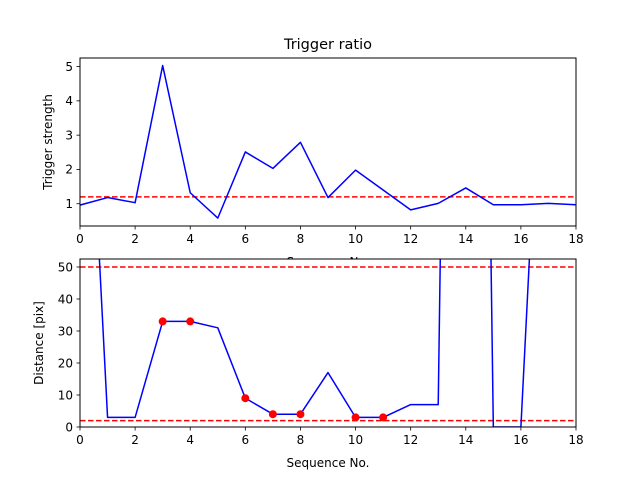 The height and width of the screenshot is (480, 640). Describe the element at coordinates (65, 267) in the screenshot. I see `y-tick-label: 50` at that location.